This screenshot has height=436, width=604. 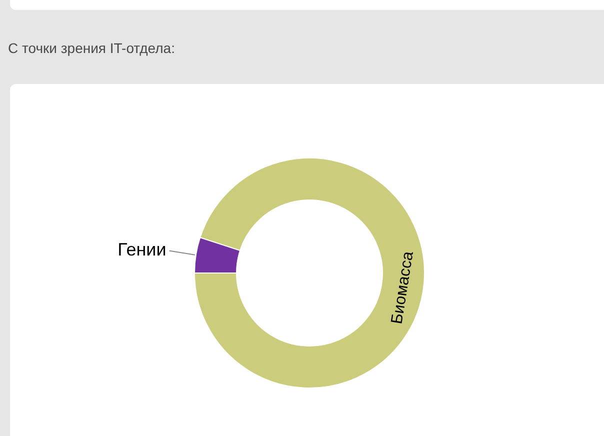 I want to click on slice-label: Биомасса, so click(x=402, y=288).